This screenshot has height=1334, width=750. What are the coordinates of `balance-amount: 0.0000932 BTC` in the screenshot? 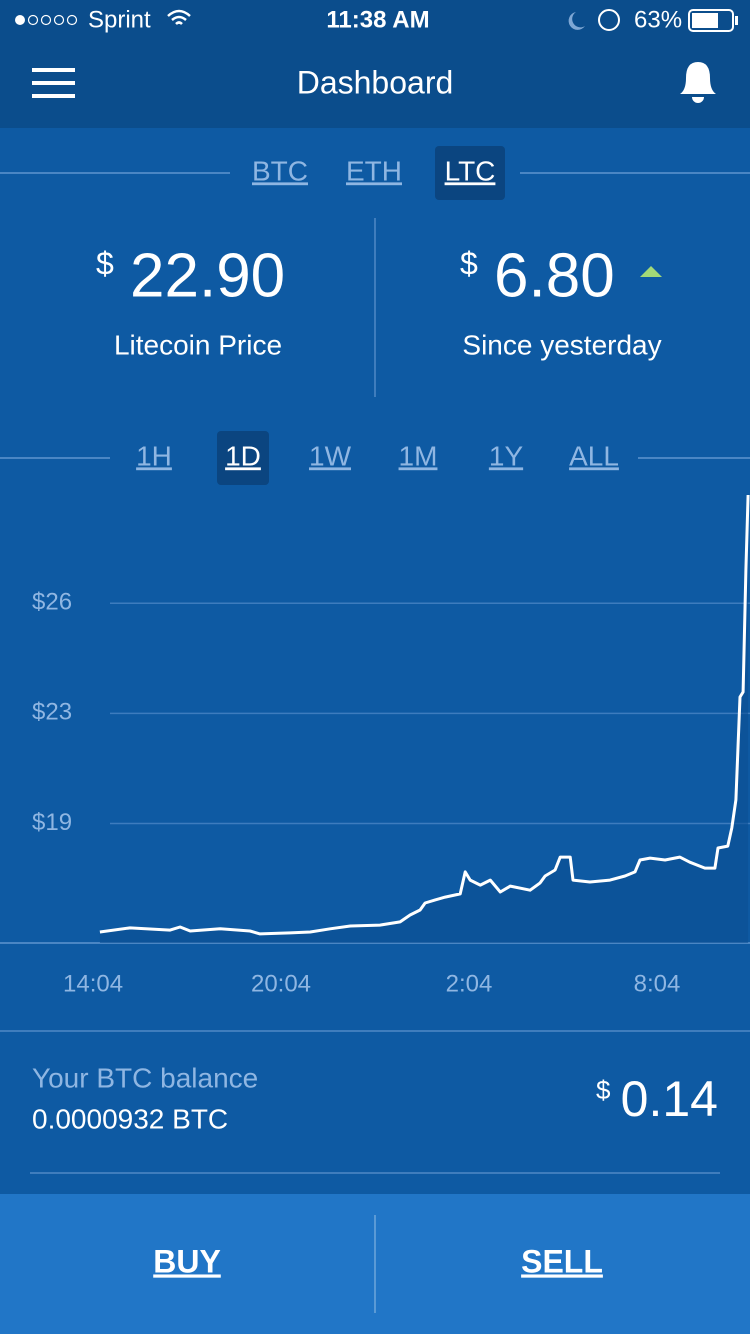 It's located at (130, 1118).